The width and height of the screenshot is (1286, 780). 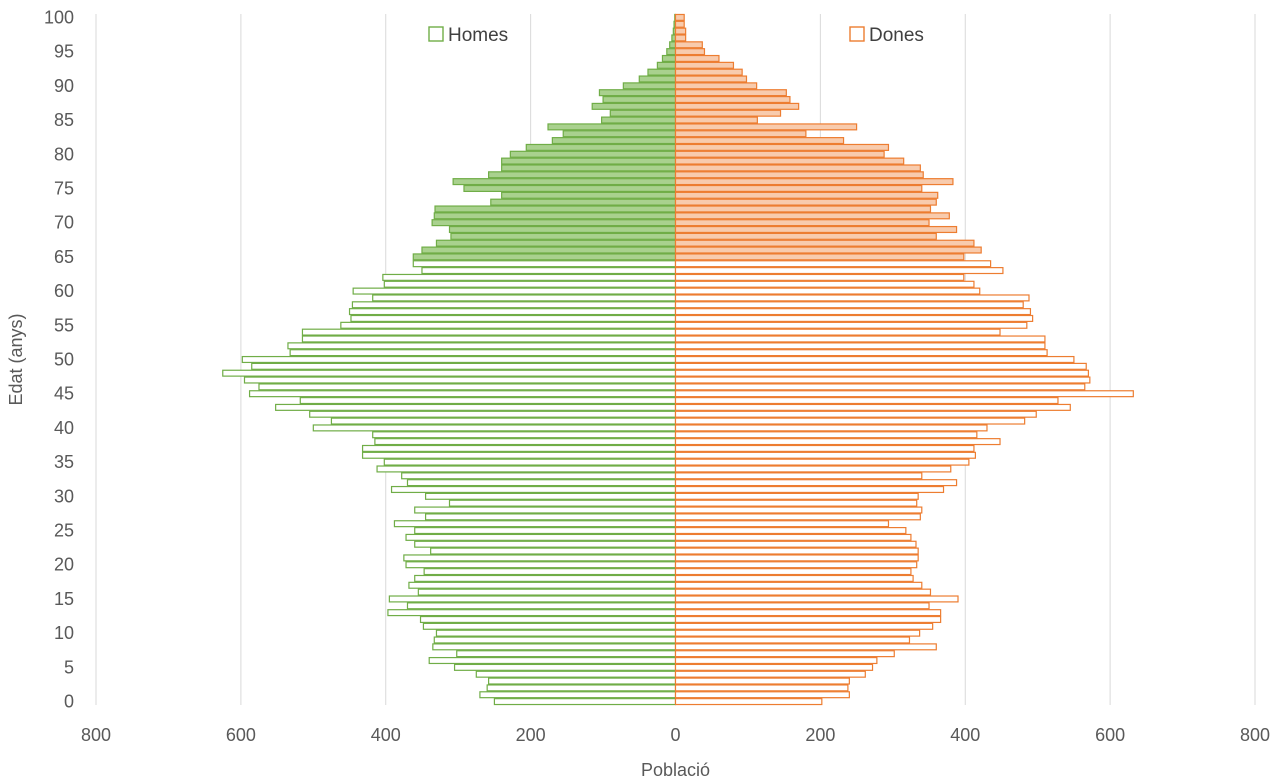 What do you see at coordinates (64, 496) in the screenshot?
I see `y-tick-label: 30` at bounding box center [64, 496].